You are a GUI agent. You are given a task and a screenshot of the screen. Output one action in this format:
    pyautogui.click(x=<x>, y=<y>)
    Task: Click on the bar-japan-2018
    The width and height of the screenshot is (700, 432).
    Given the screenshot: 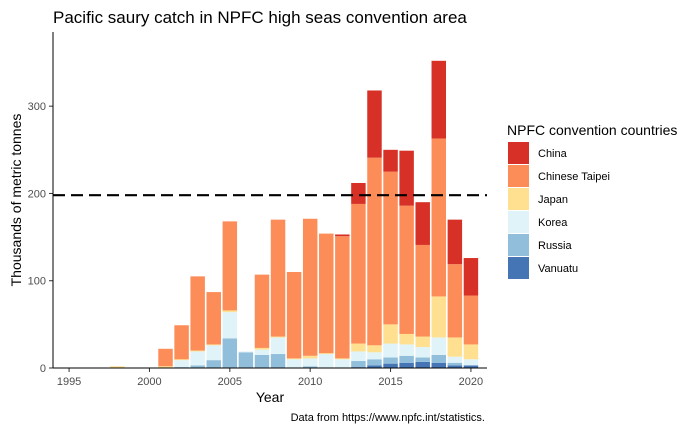 What is the action you would take?
    pyautogui.click(x=439, y=317)
    